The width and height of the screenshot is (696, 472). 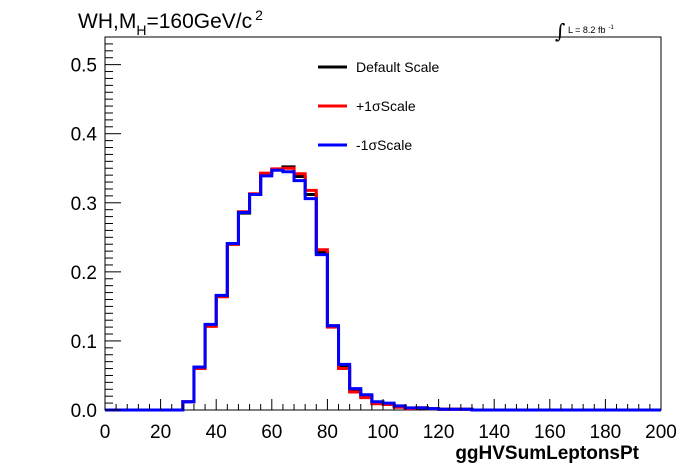 I want to click on y-axis: 0.0 0.1 0.2 0.3 0.4 0.5, so click(x=96, y=229).